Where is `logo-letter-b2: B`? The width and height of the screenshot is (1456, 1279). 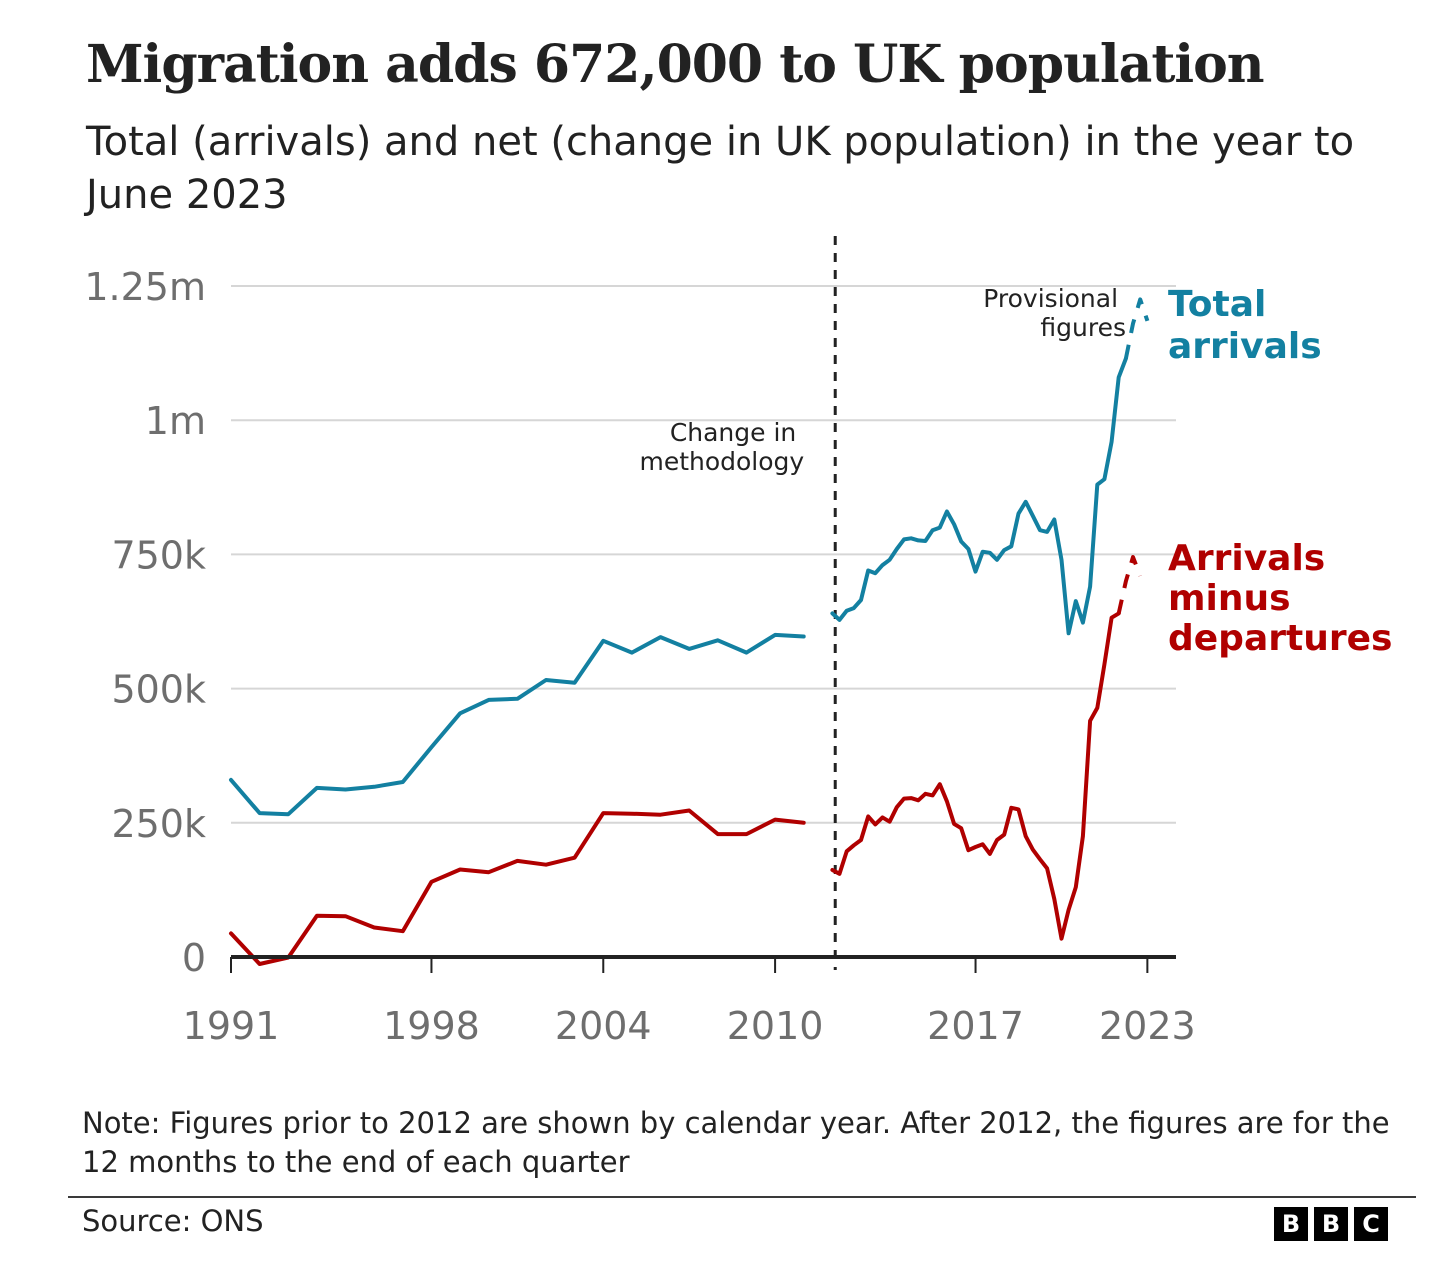 logo-letter-b2: B is located at coordinates (1331, 1224).